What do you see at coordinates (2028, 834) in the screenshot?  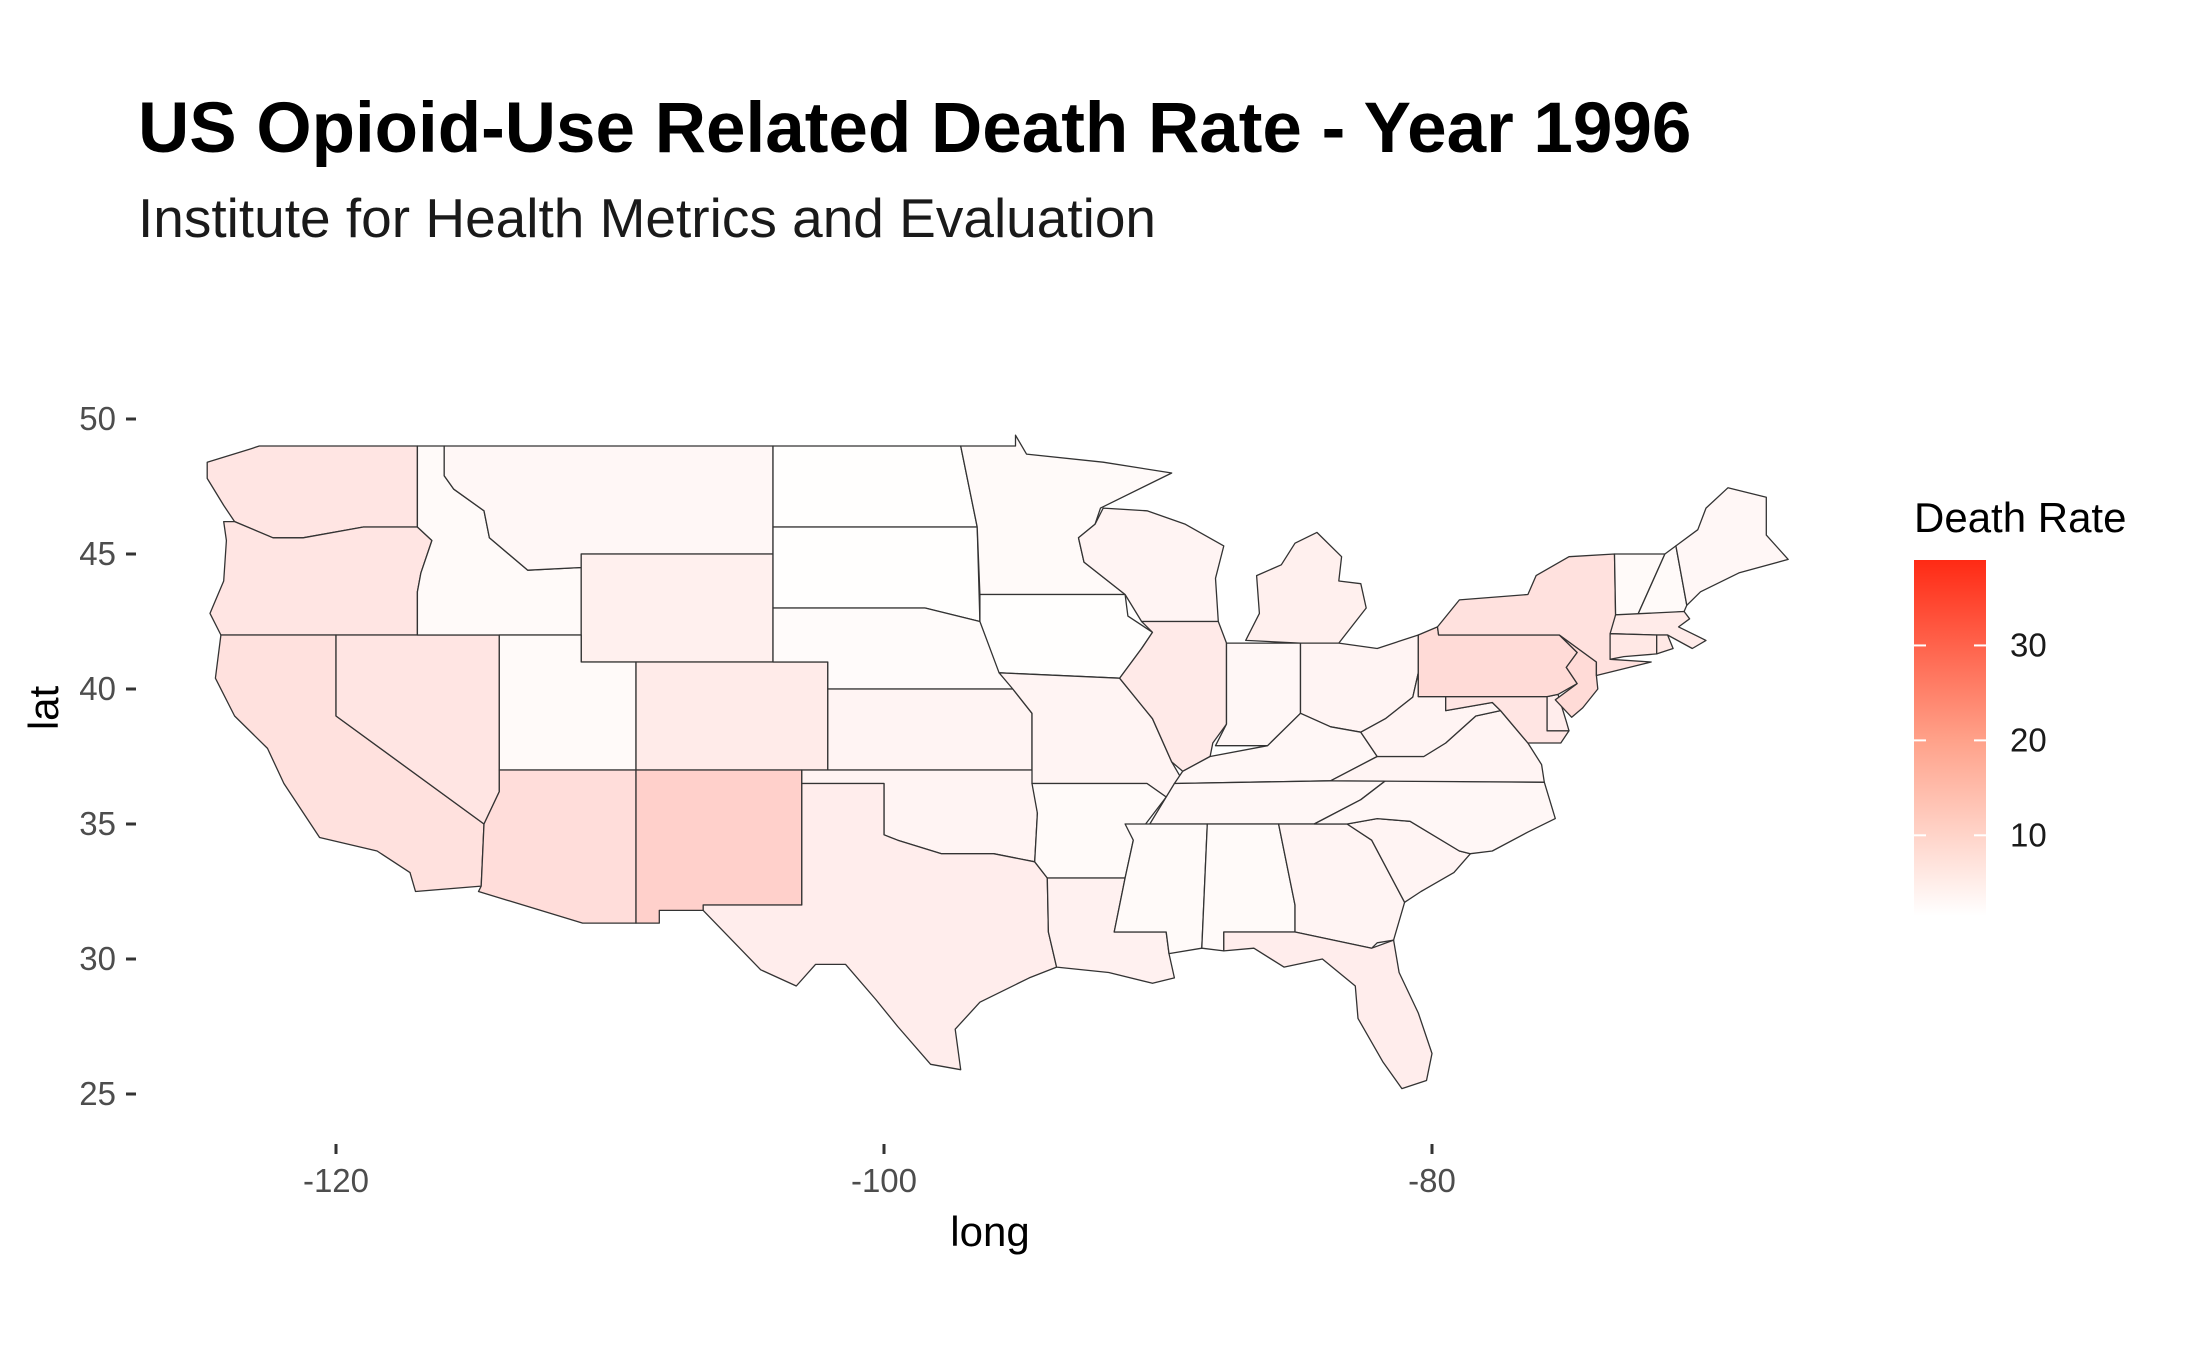 I see `legend-tick-label: 10` at bounding box center [2028, 834].